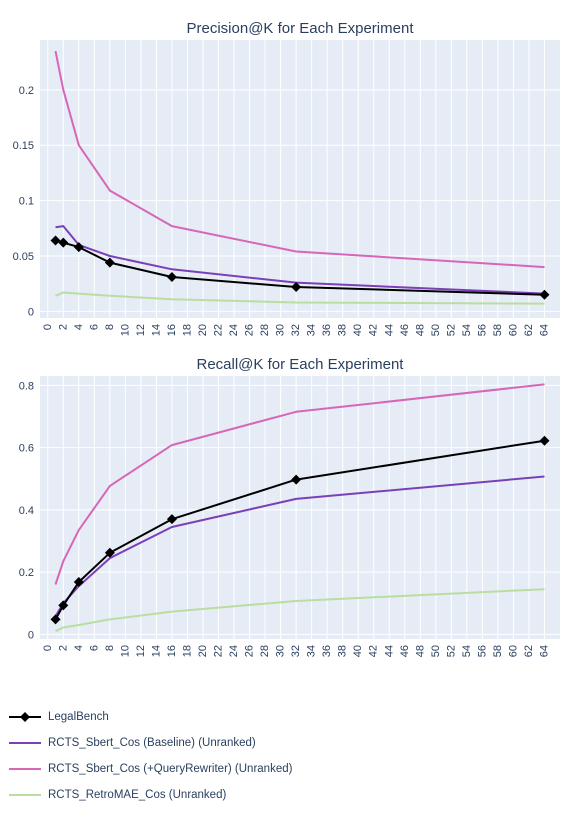  What do you see at coordinates (265, 651) in the screenshot?
I see `x-tick-label: 28` at bounding box center [265, 651].